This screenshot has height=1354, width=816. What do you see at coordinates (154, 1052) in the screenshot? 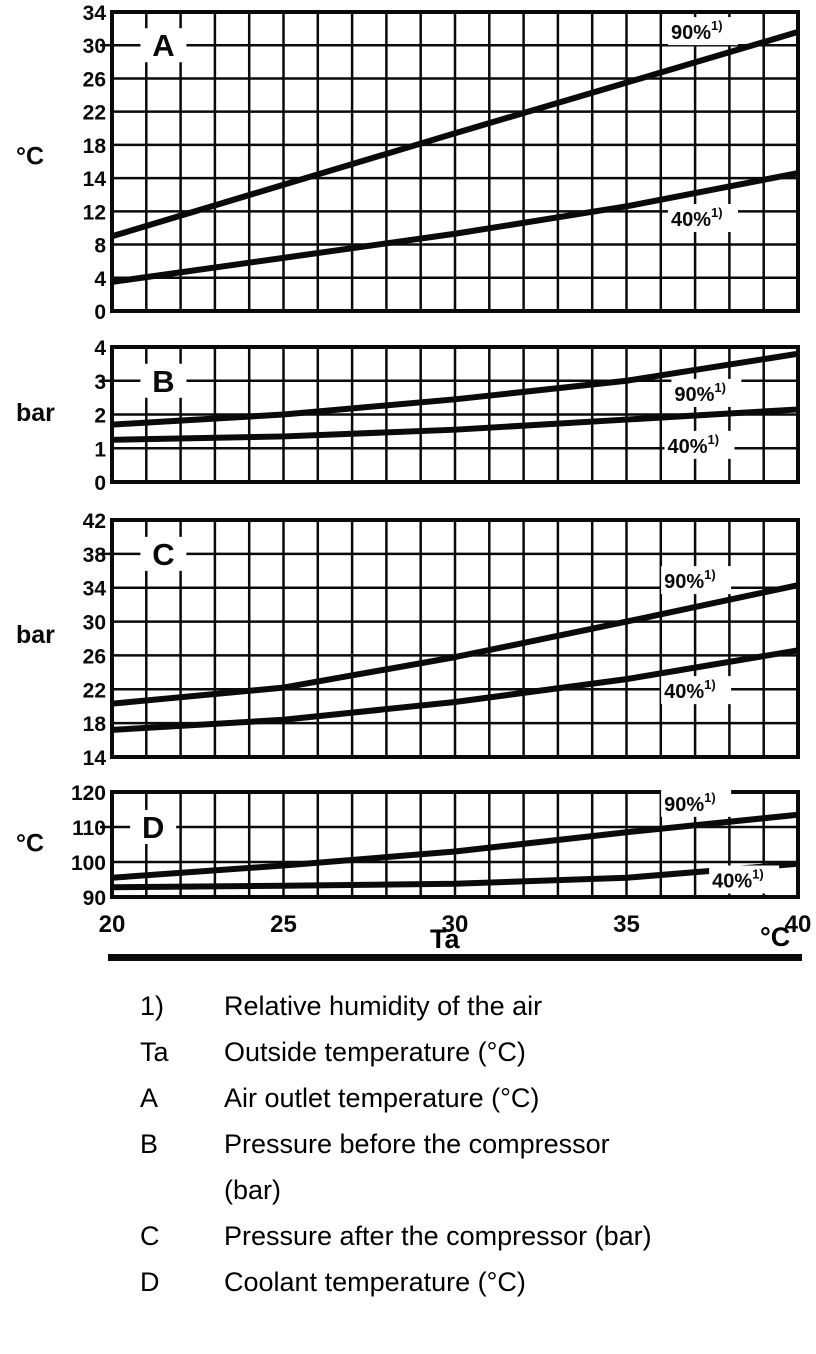
I see `legend-term: Ta` at bounding box center [154, 1052].